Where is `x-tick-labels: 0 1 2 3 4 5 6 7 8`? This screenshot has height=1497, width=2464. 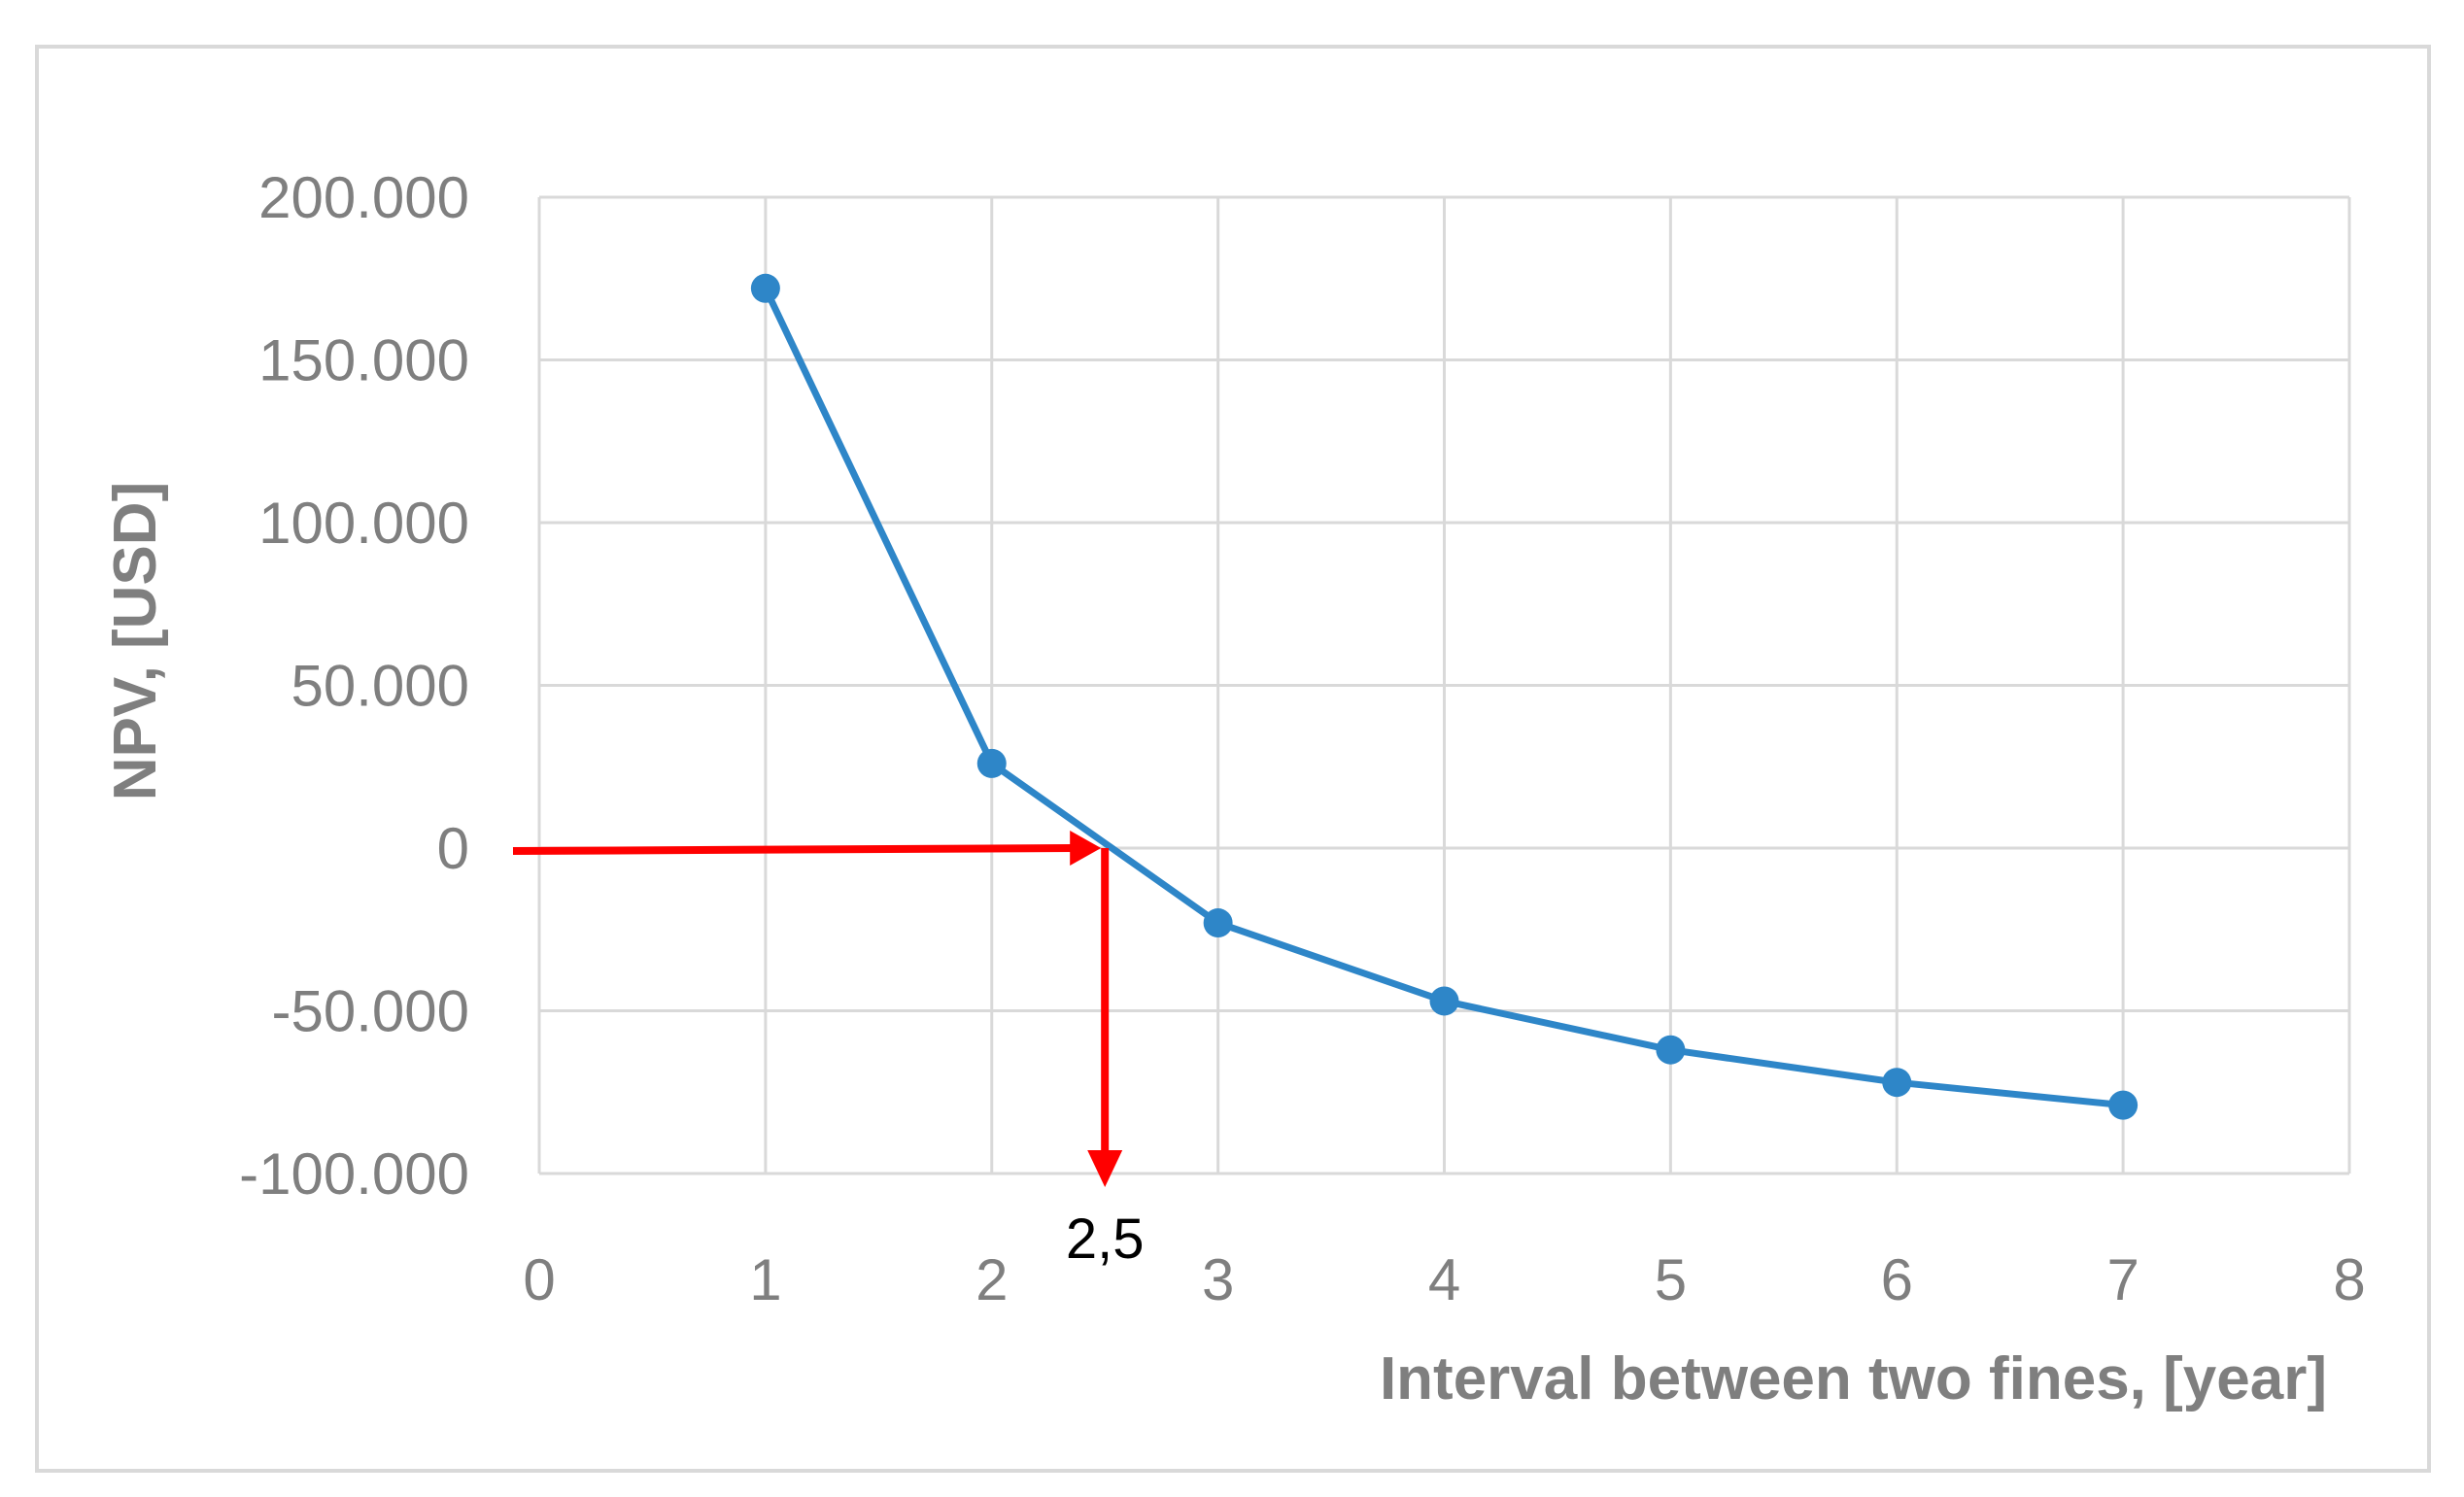 x-tick-labels: 0 1 2 3 4 5 6 7 8 is located at coordinates (1444, 1279).